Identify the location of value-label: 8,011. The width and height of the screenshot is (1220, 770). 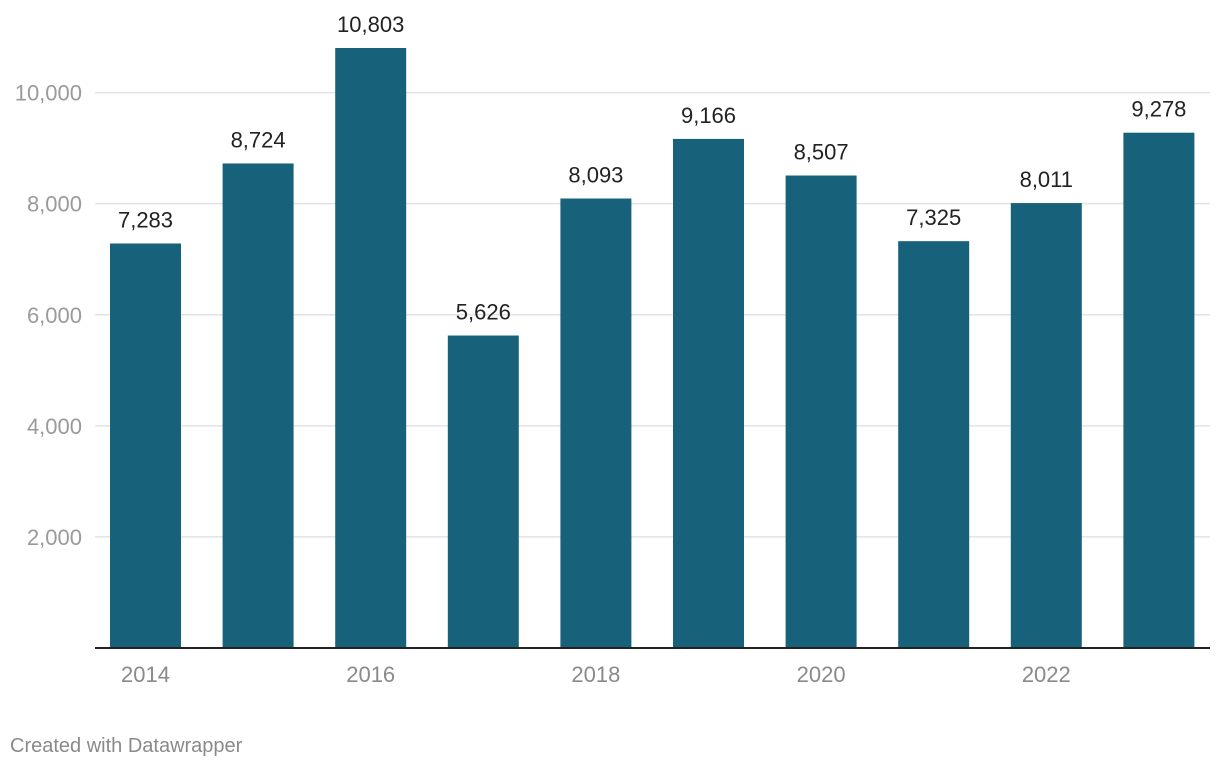
(1046, 179).